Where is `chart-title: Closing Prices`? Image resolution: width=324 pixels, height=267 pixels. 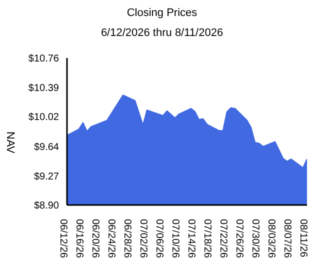
chart-title: Closing Prices is located at coordinates (162, 13).